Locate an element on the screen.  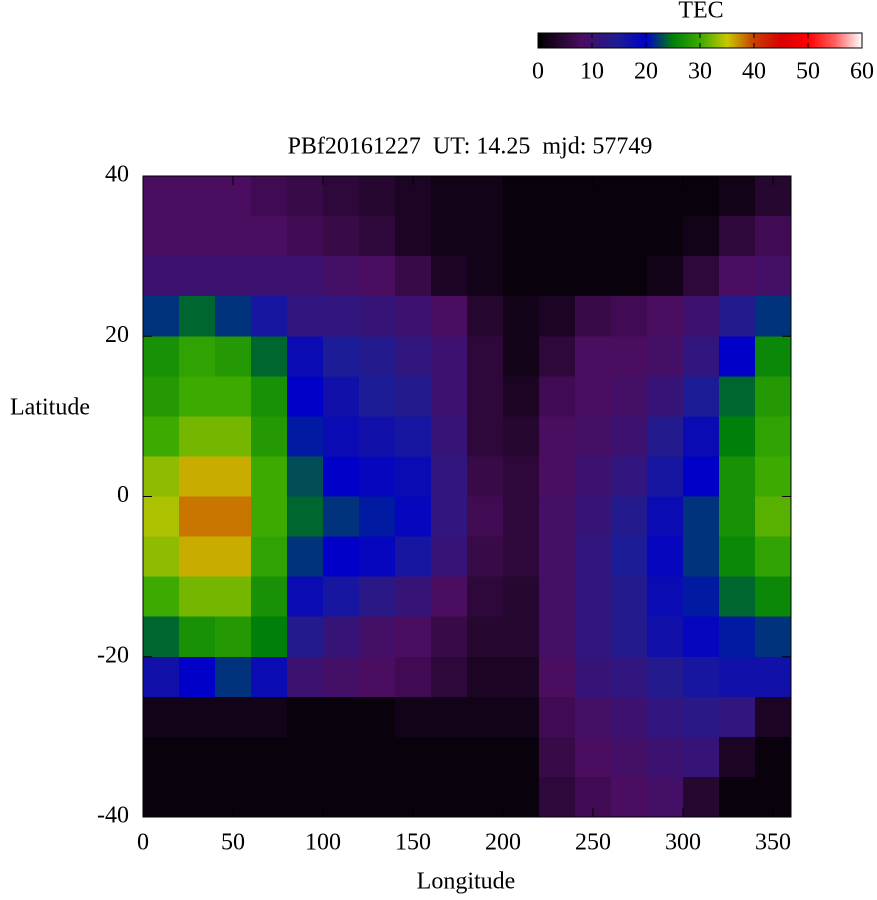
y-axis-label: Latitude is located at coordinates (50, 408).